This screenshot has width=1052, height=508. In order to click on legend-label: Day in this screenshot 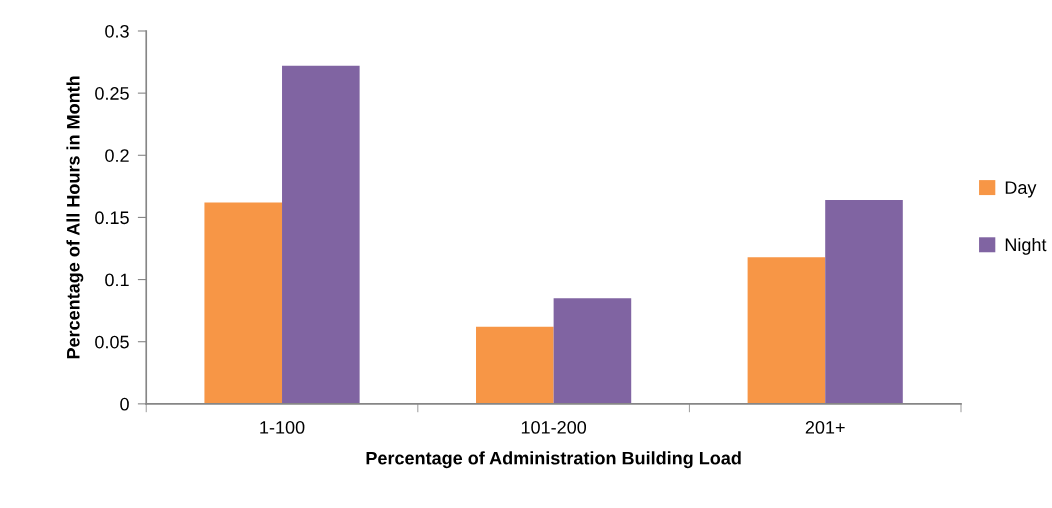, I will do `click(1021, 189)`.